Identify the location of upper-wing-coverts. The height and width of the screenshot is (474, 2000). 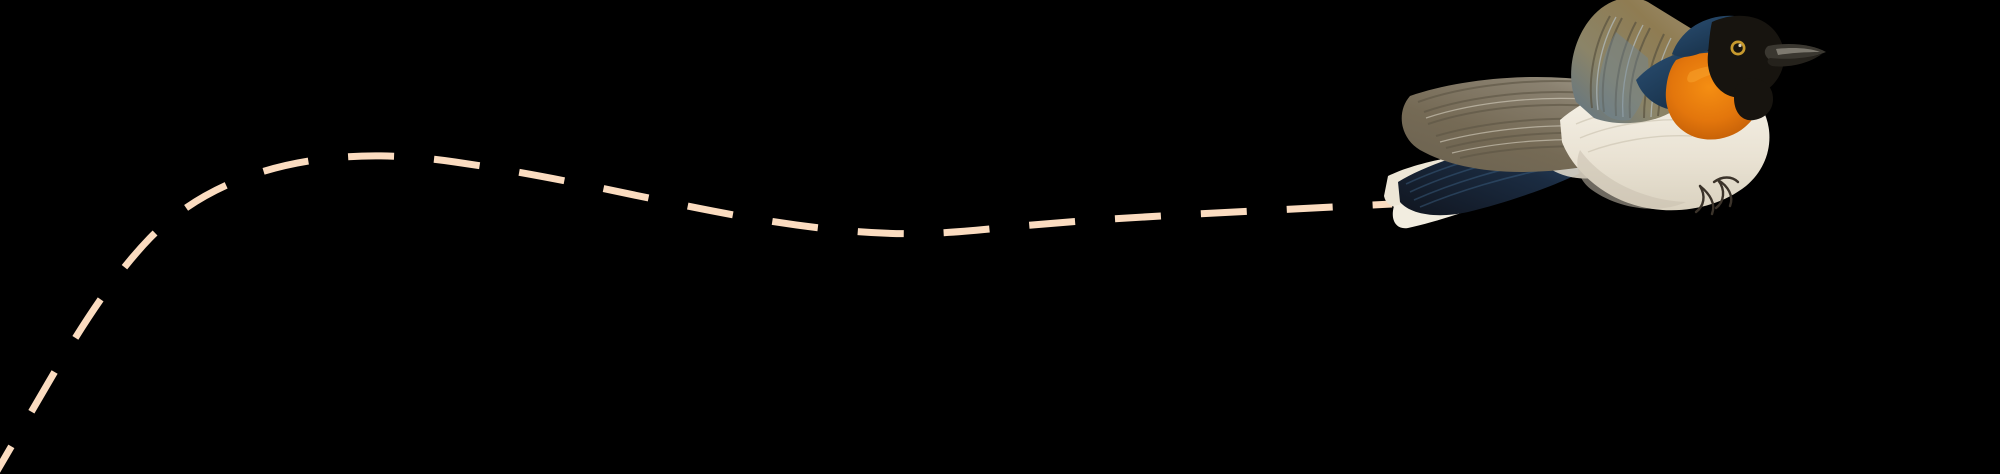
(1623, 76).